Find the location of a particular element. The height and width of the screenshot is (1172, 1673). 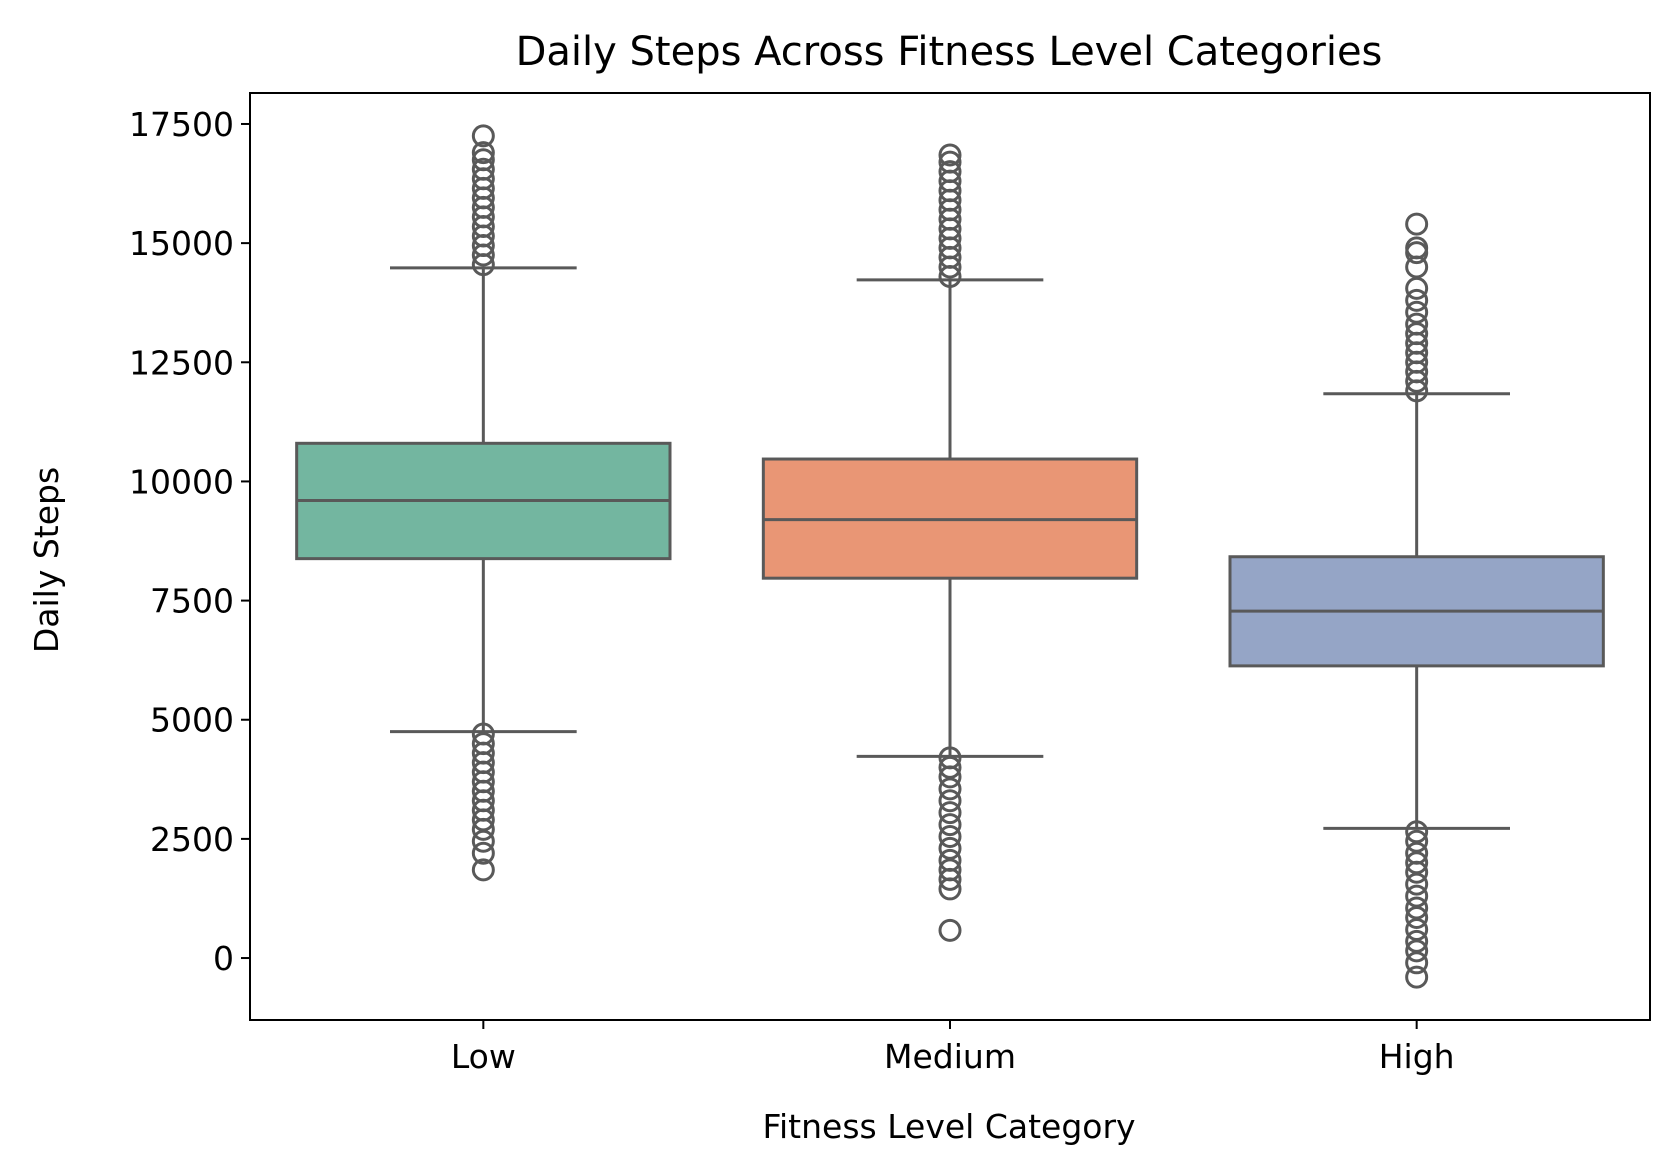

y-tick-label: 10000 is located at coordinates (181, 481).